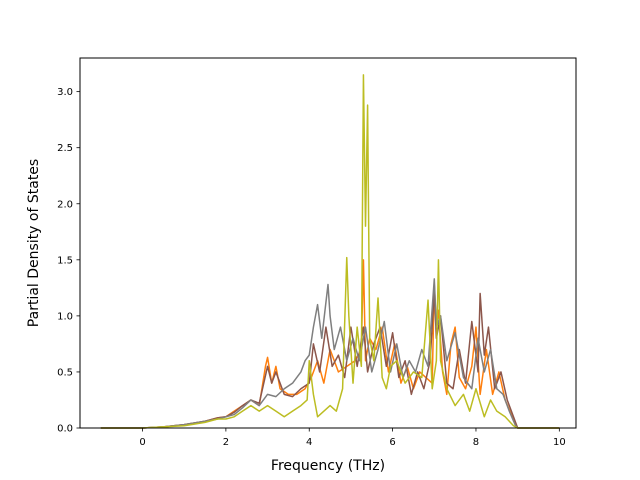  Describe the element at coordinates (328, 466) in the screenshot. I see `x-axis-label: Frequency (THz)` at that location.